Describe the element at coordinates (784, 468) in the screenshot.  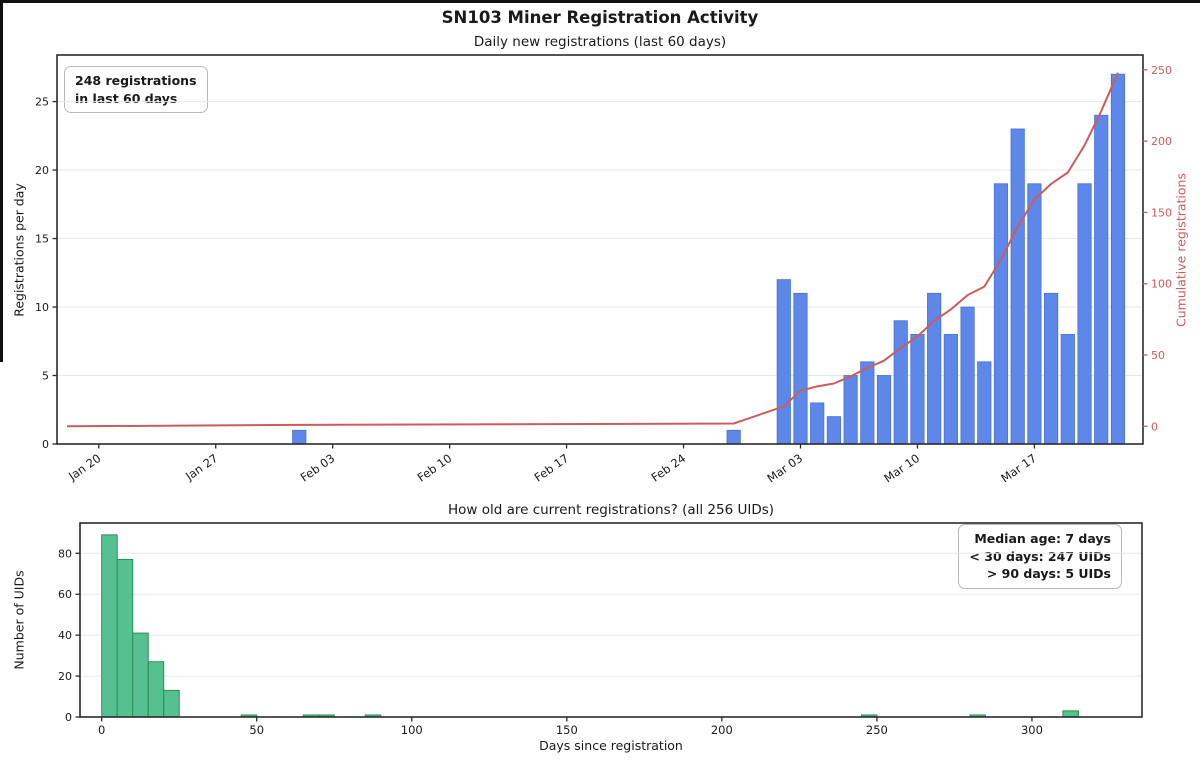
I see `svg-text: Mar 03` at that location.